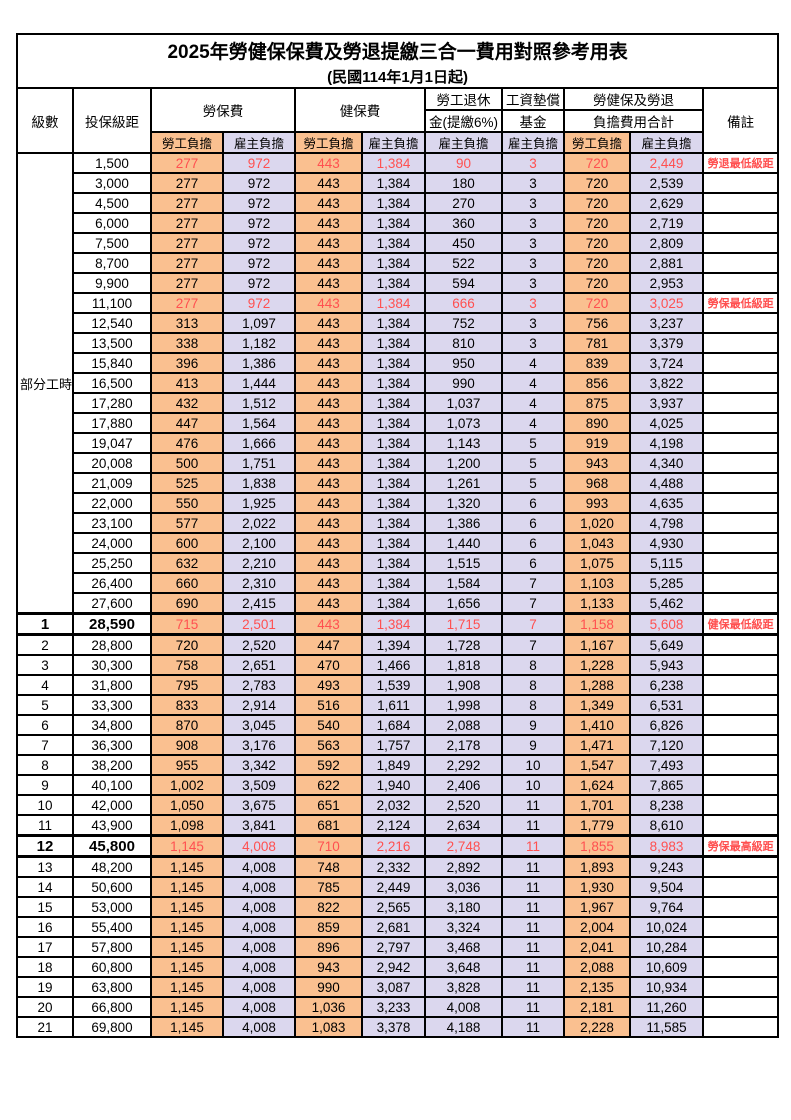 This screenshot has width=791, height=1120. What do you see at coordinates (187, 665) in the screenshot?
I see `value-cell: 758` at bounding box center [187, 665].